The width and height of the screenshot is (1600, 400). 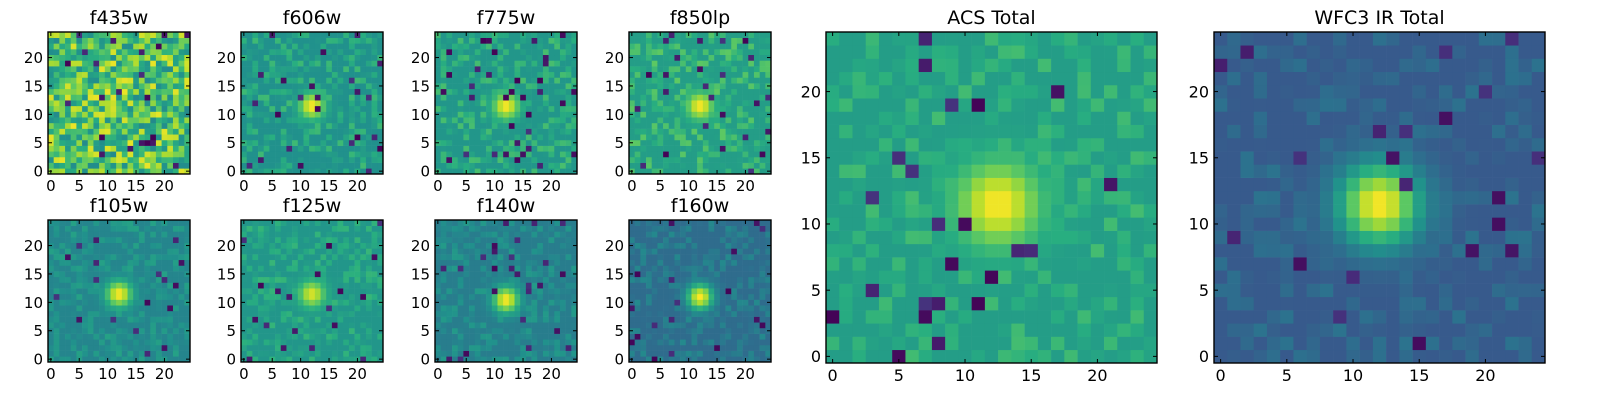 What do you see at coordinates (357, 374) in the screenshot?
I see `x-tick-label: 20` at bounding box center [357, 374].